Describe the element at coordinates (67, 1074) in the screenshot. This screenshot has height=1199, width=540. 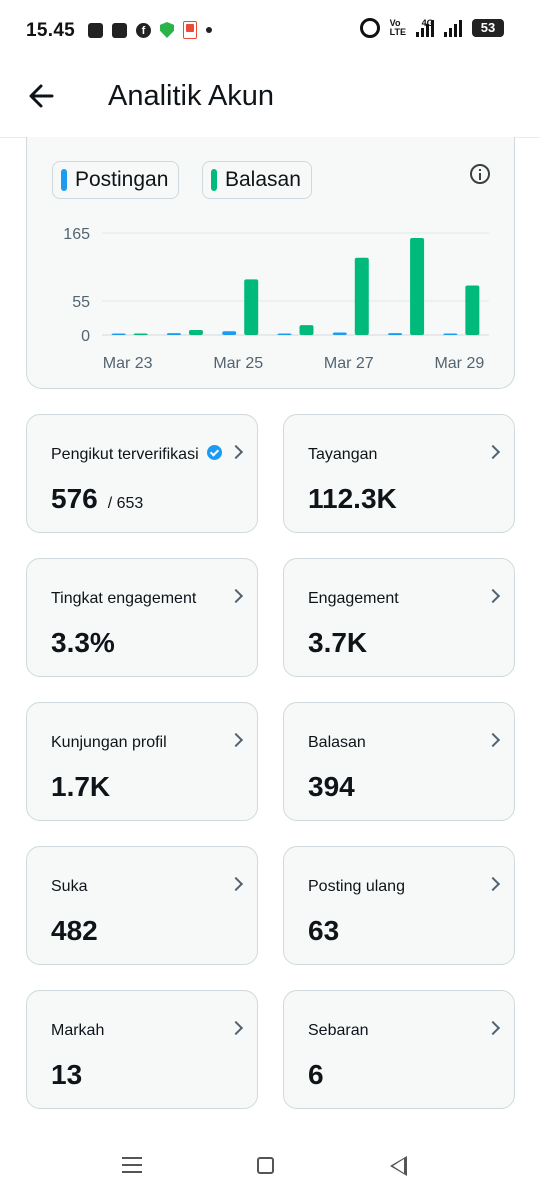
I see `stat-value: 13` at that location.